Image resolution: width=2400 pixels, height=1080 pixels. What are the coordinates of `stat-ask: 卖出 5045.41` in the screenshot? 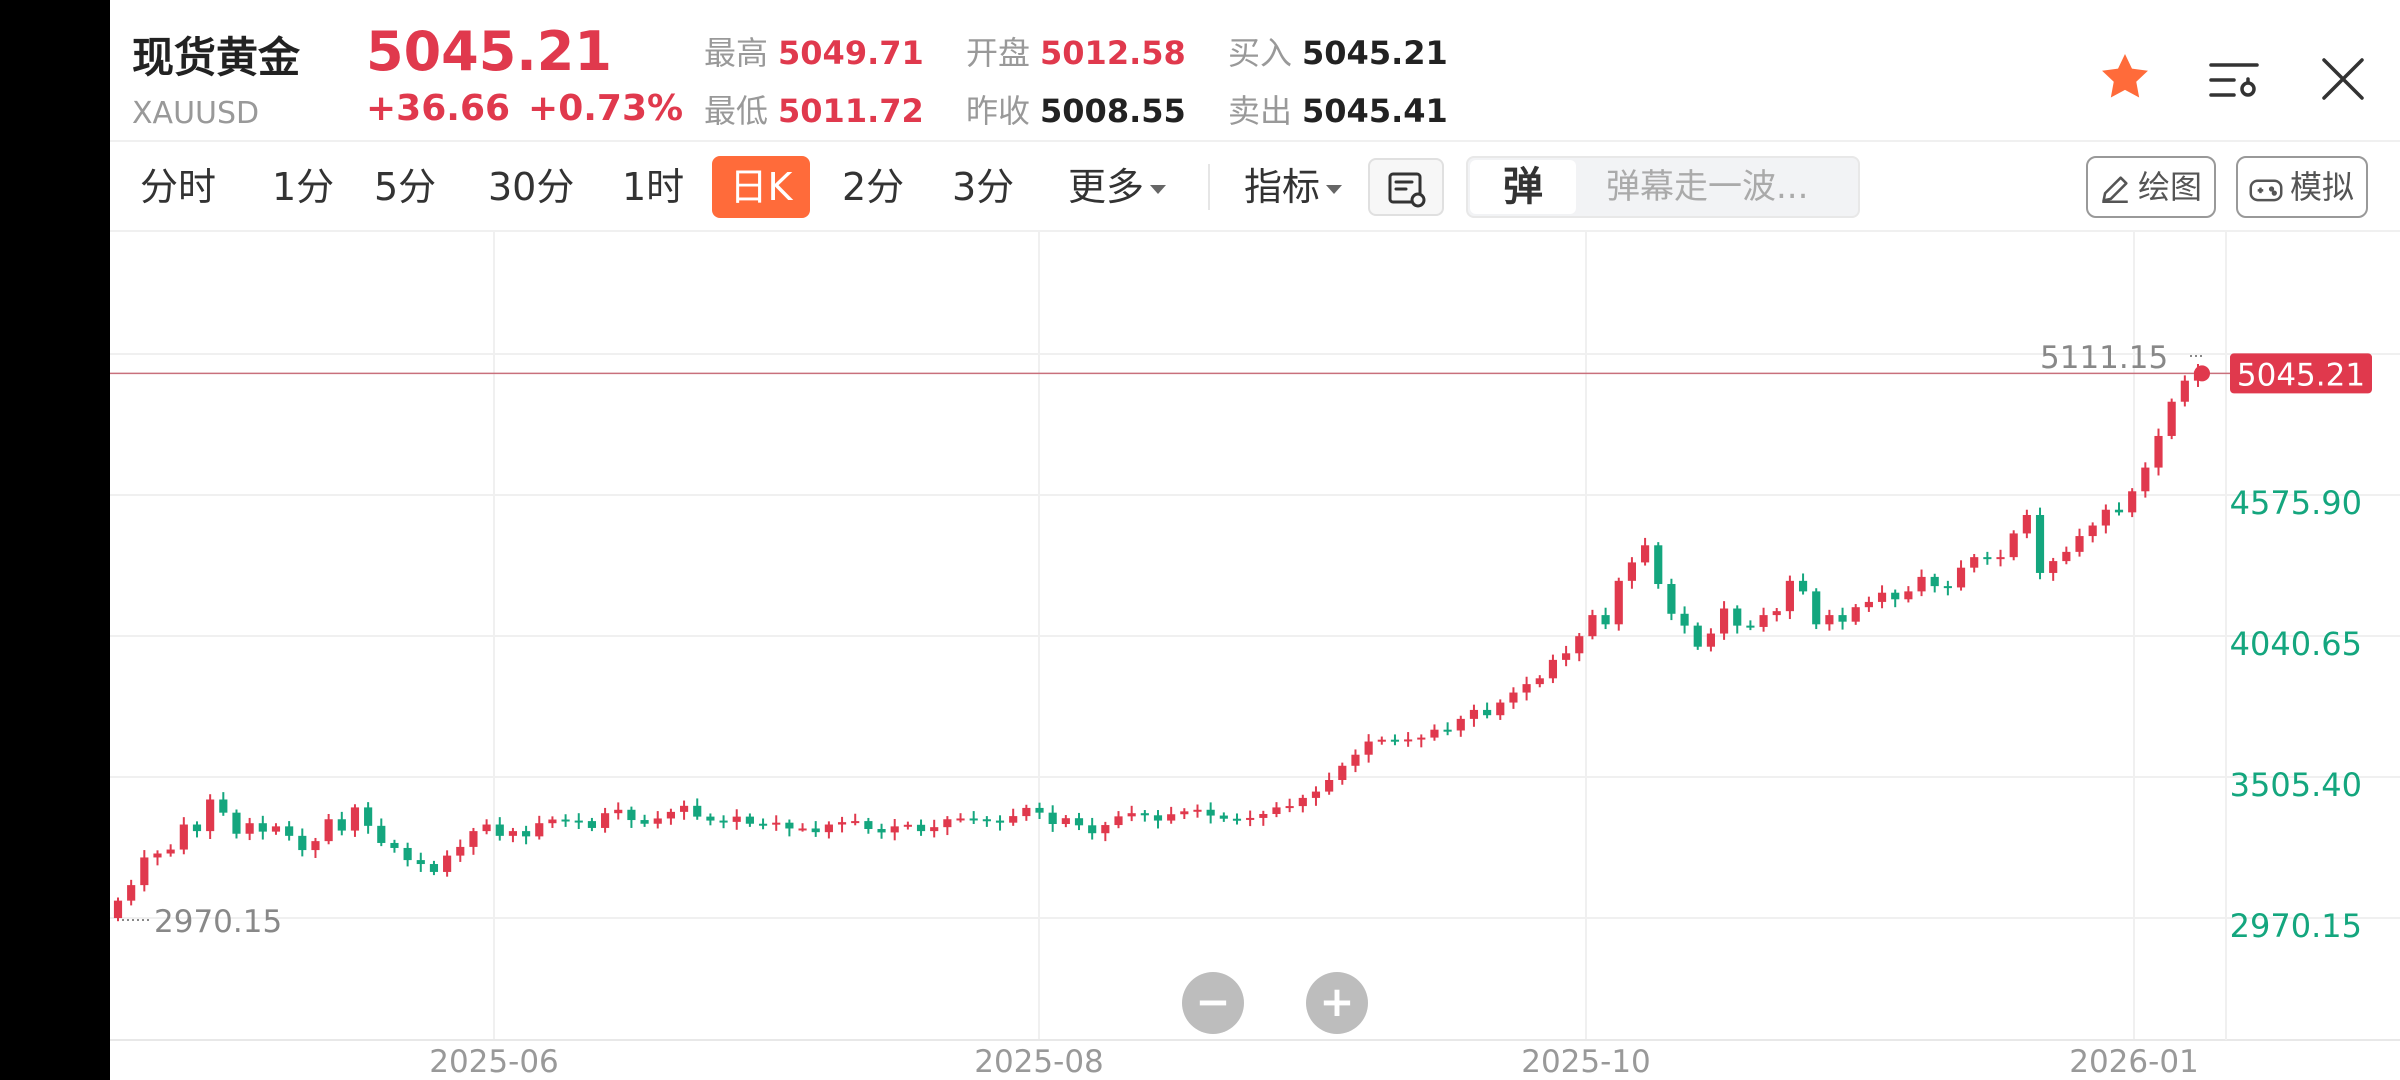 It's located at (1338, 109).